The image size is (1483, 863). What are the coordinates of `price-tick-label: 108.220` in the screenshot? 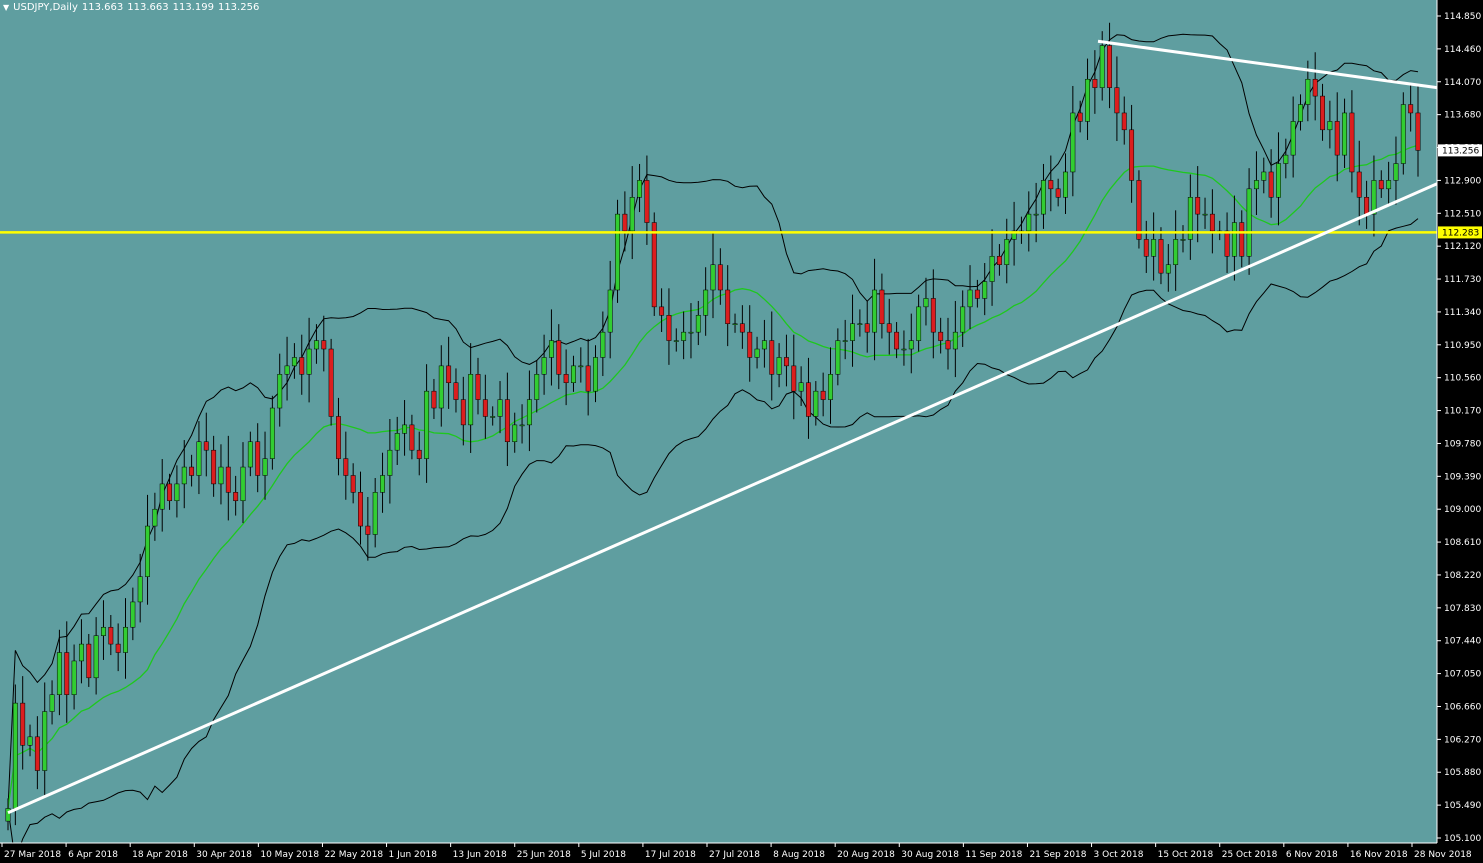 It's located at (1462, 576).